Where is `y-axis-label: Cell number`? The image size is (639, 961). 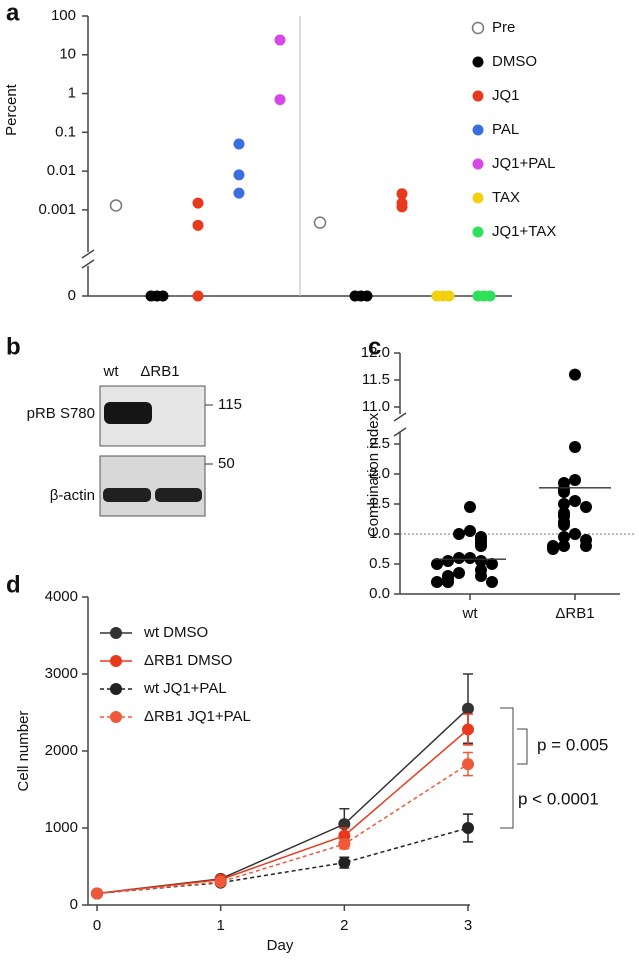
y-axis-label: Cell number is located at coordinates (23, 751).